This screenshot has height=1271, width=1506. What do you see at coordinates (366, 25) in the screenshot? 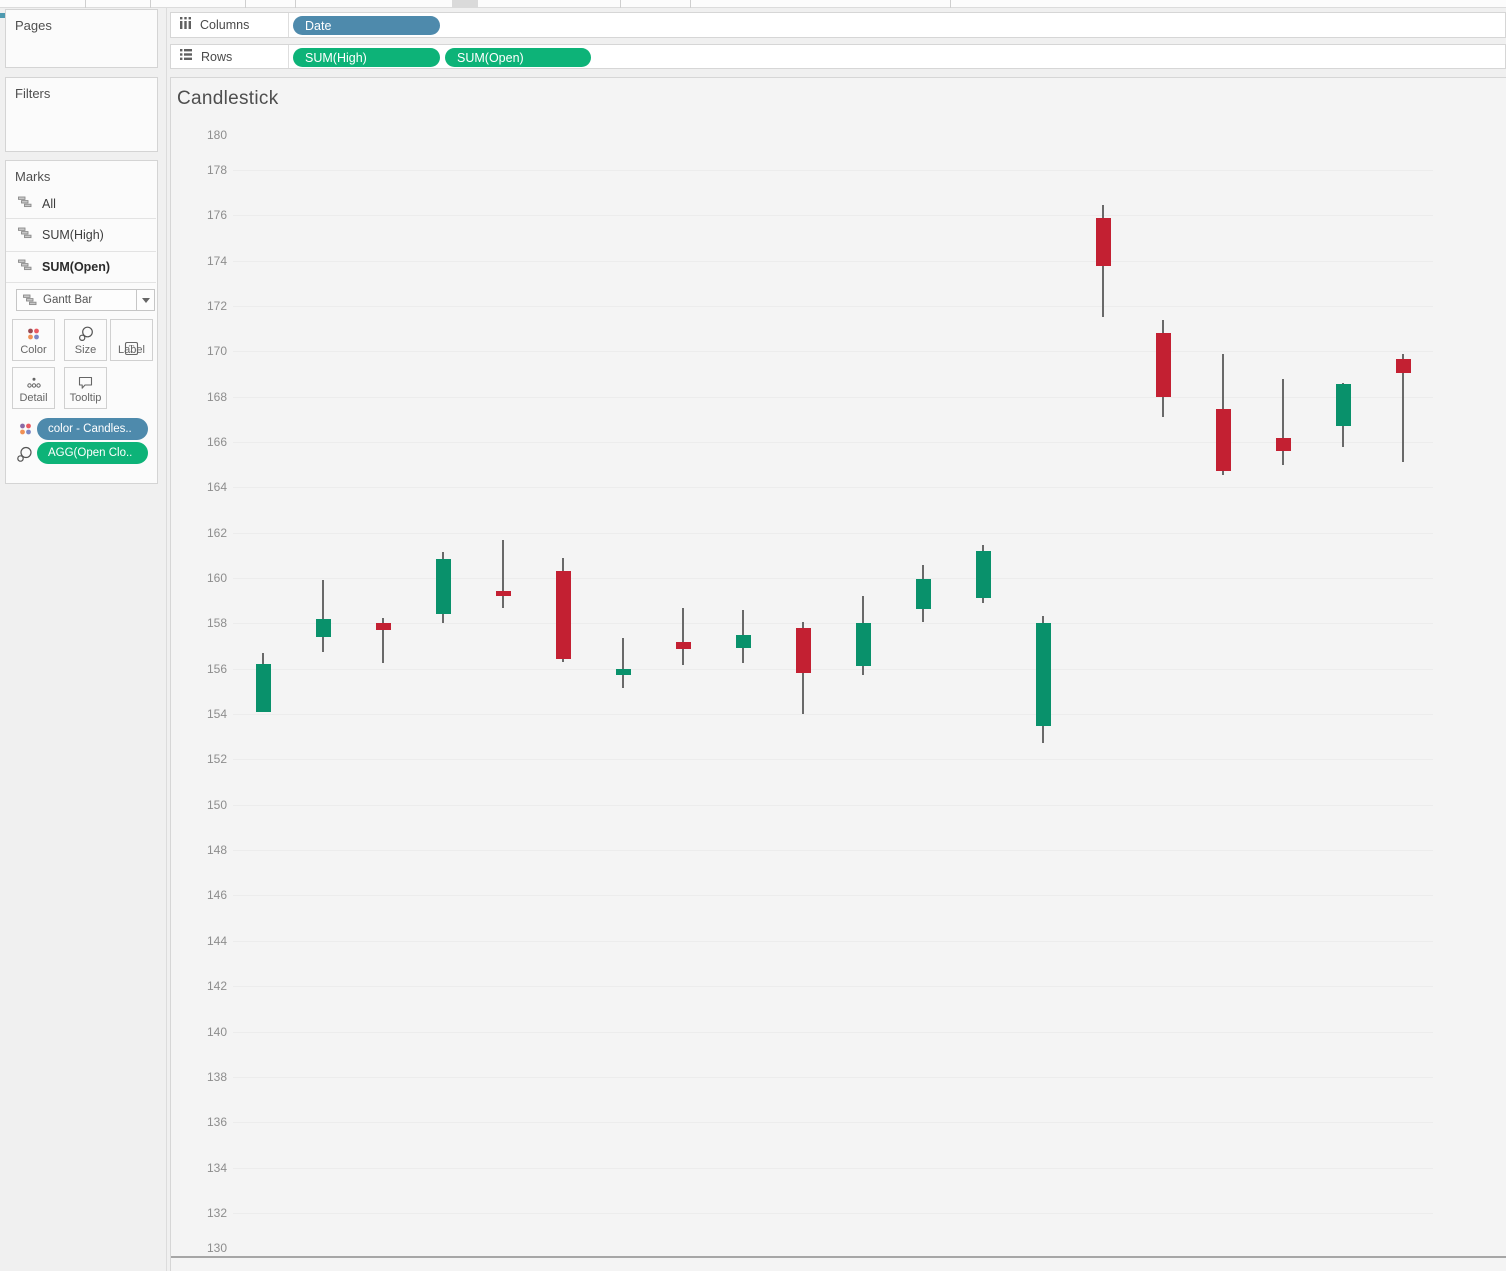
I see `pill-date: Date` at bounding box center [366, 25].